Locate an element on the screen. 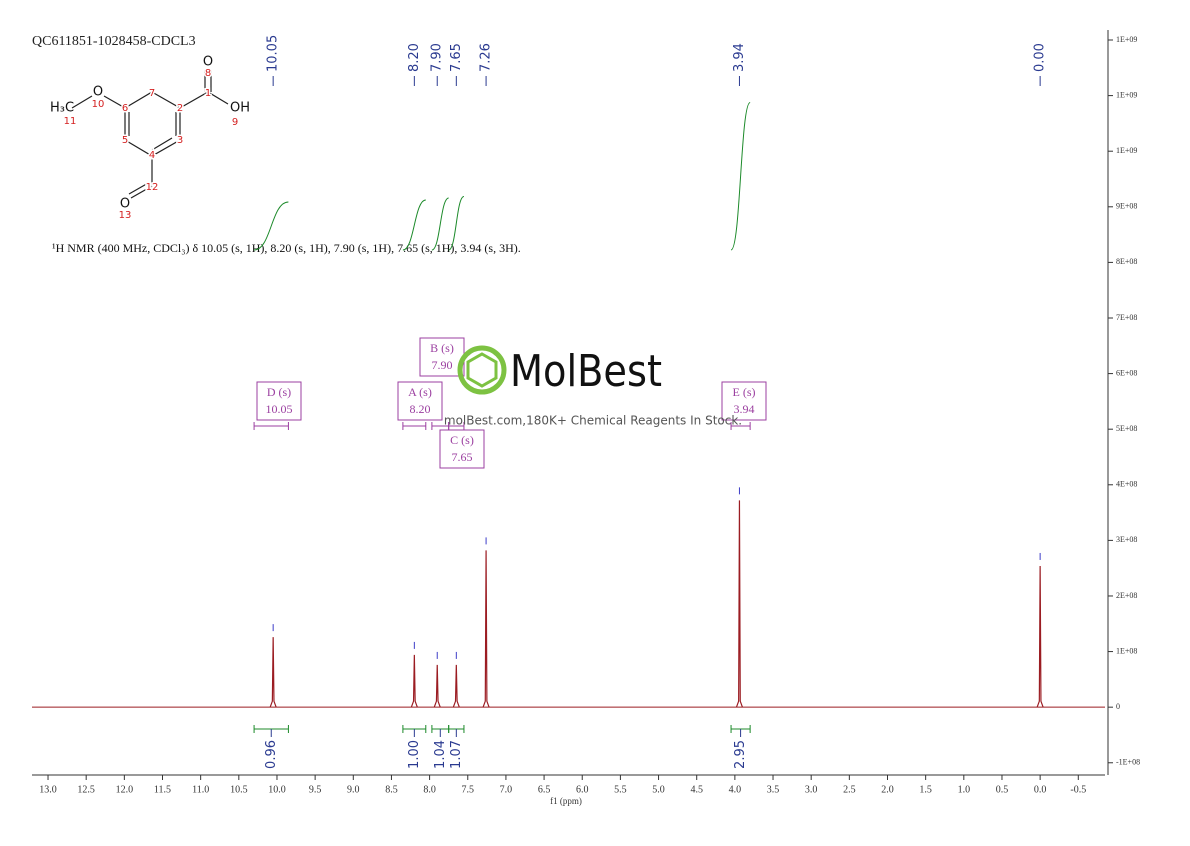 This screenshot has height=846, width=1190. y-tick-label: -1E+08 is located at coordinates (1128, 762).